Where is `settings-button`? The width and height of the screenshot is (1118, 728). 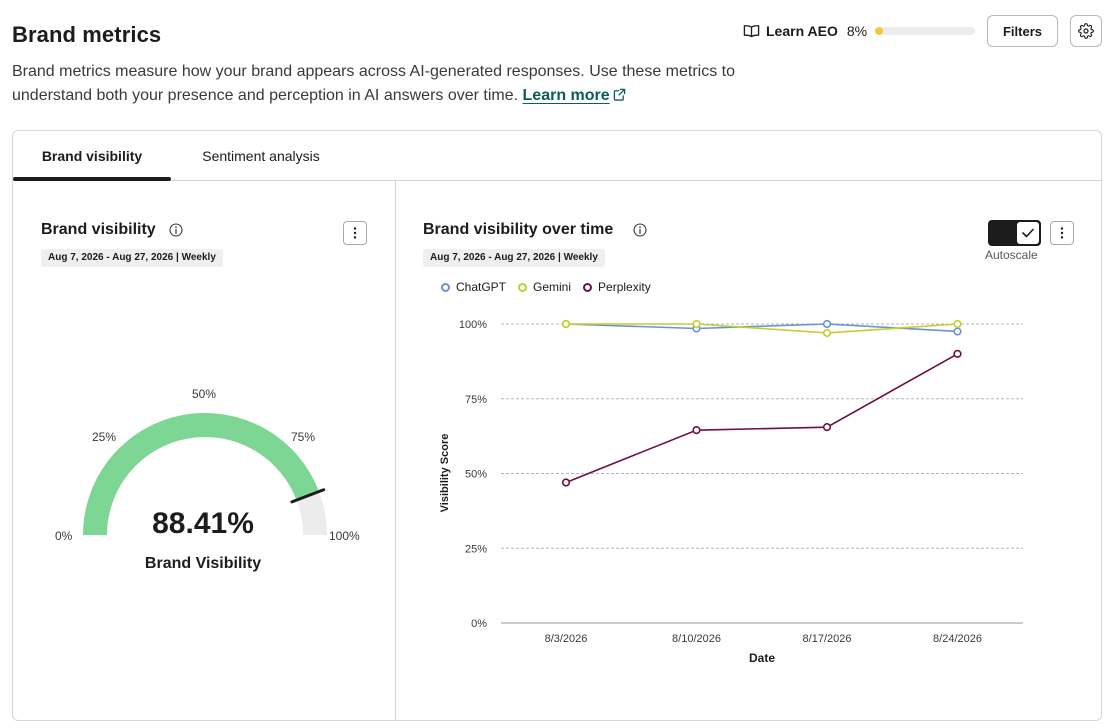
settings-button is located at coordinates (1086, 31).